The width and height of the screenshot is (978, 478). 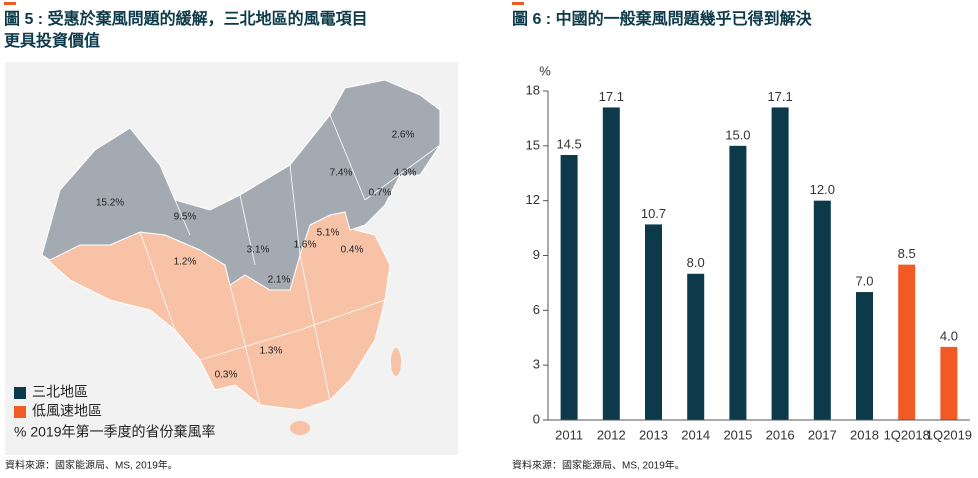 What do you see at coordinates (907, 253) in the screenshot?
I see `value-label: 8.5` at bounding box center [907, 253].